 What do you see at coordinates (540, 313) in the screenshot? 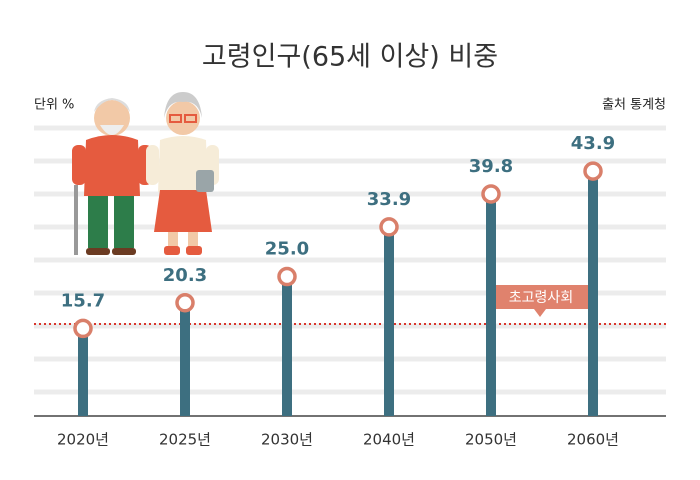
I see `annotation-pointer` at bounding box center [540, 313].